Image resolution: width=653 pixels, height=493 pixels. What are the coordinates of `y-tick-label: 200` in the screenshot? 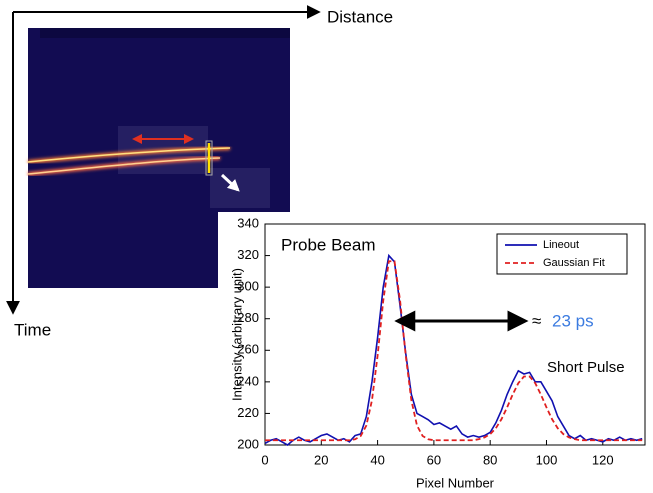 It's located at (248, 443).